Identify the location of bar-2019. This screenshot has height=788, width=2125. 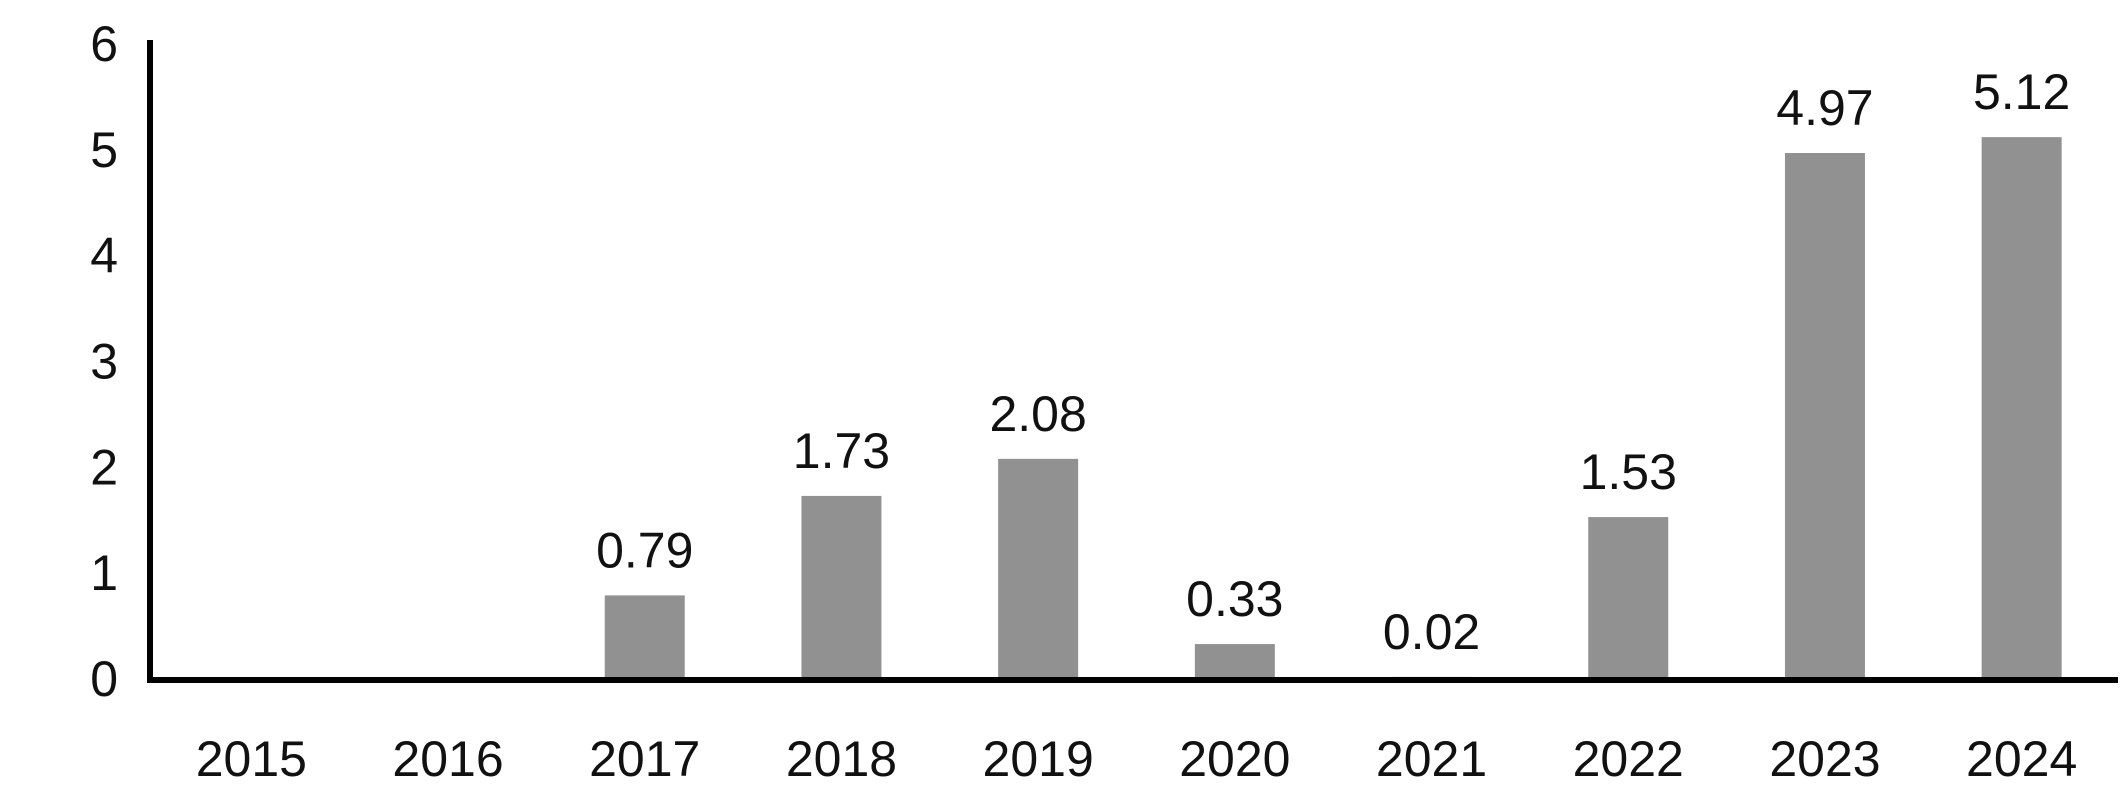
(1038, 568).